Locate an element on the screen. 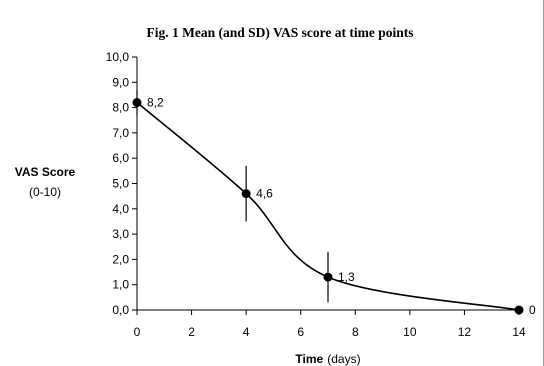  y-tick-label: 5,0 is located at coordinates (120, 184).